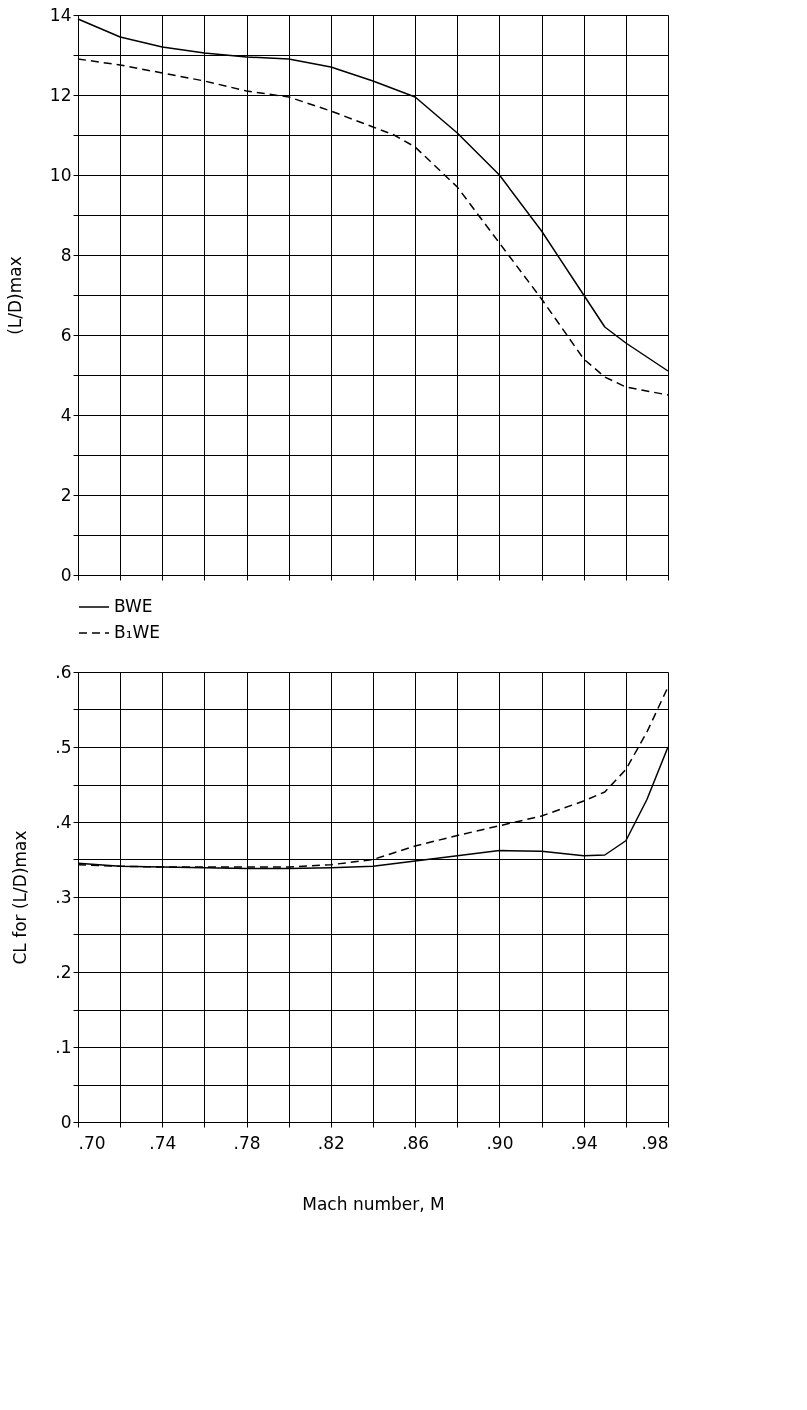 This screenshot has width=807, height=1410. What do you see at coordinates (60, 14) in the screenshot?
I see `y-tick-label: 14` at bounding box center [60, 14].